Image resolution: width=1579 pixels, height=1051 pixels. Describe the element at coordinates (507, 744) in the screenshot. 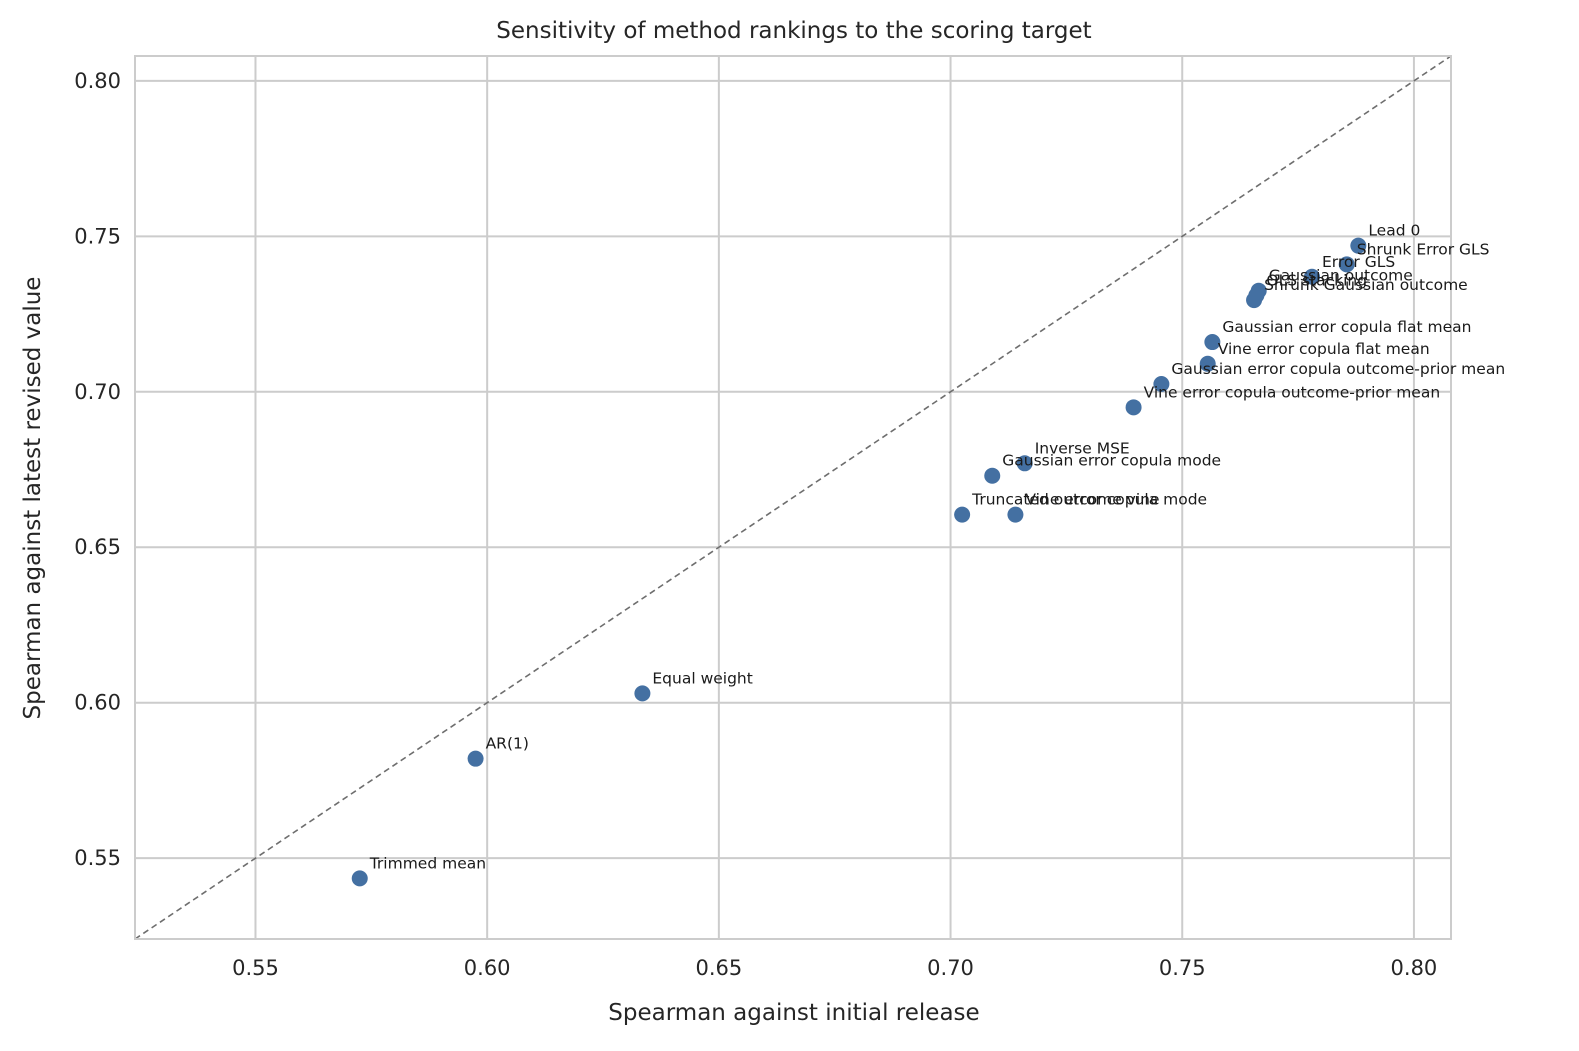

I see `point-label: AR(1)` at that location.